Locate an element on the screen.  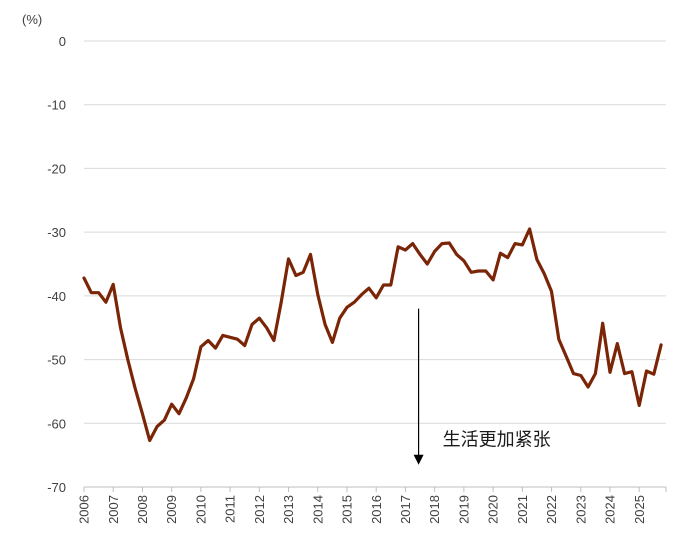
x-tick-label: 2021 is located at coordinates (522, 509).